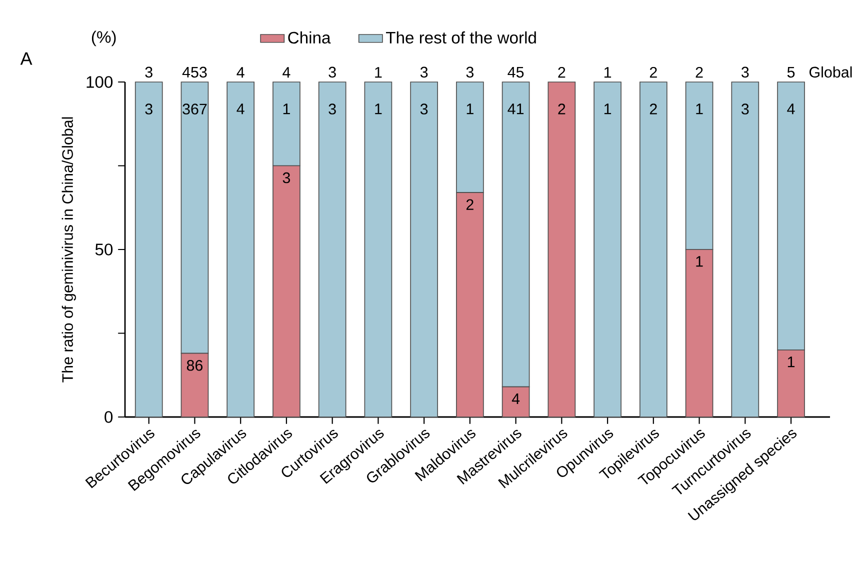 The height and width of the screenshot is (565, 866). Describe the element at coordinates (830, 72) in the screenshot. I see `text: Global` at that location.